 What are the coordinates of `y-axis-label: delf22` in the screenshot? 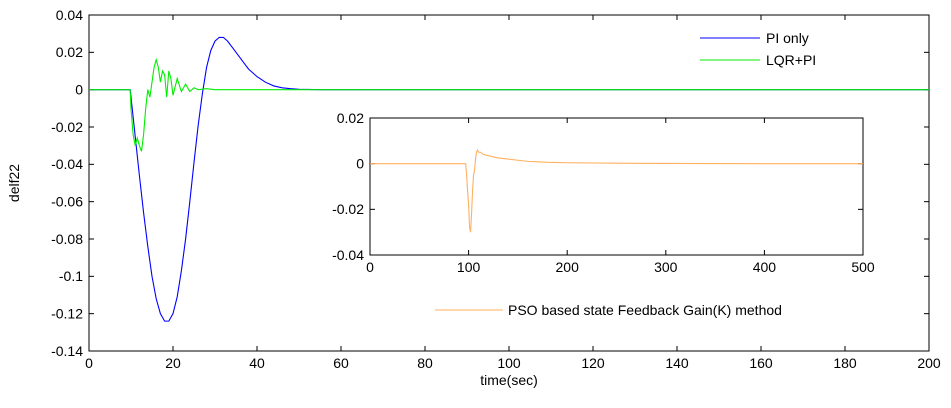 It's located at (14, 183).